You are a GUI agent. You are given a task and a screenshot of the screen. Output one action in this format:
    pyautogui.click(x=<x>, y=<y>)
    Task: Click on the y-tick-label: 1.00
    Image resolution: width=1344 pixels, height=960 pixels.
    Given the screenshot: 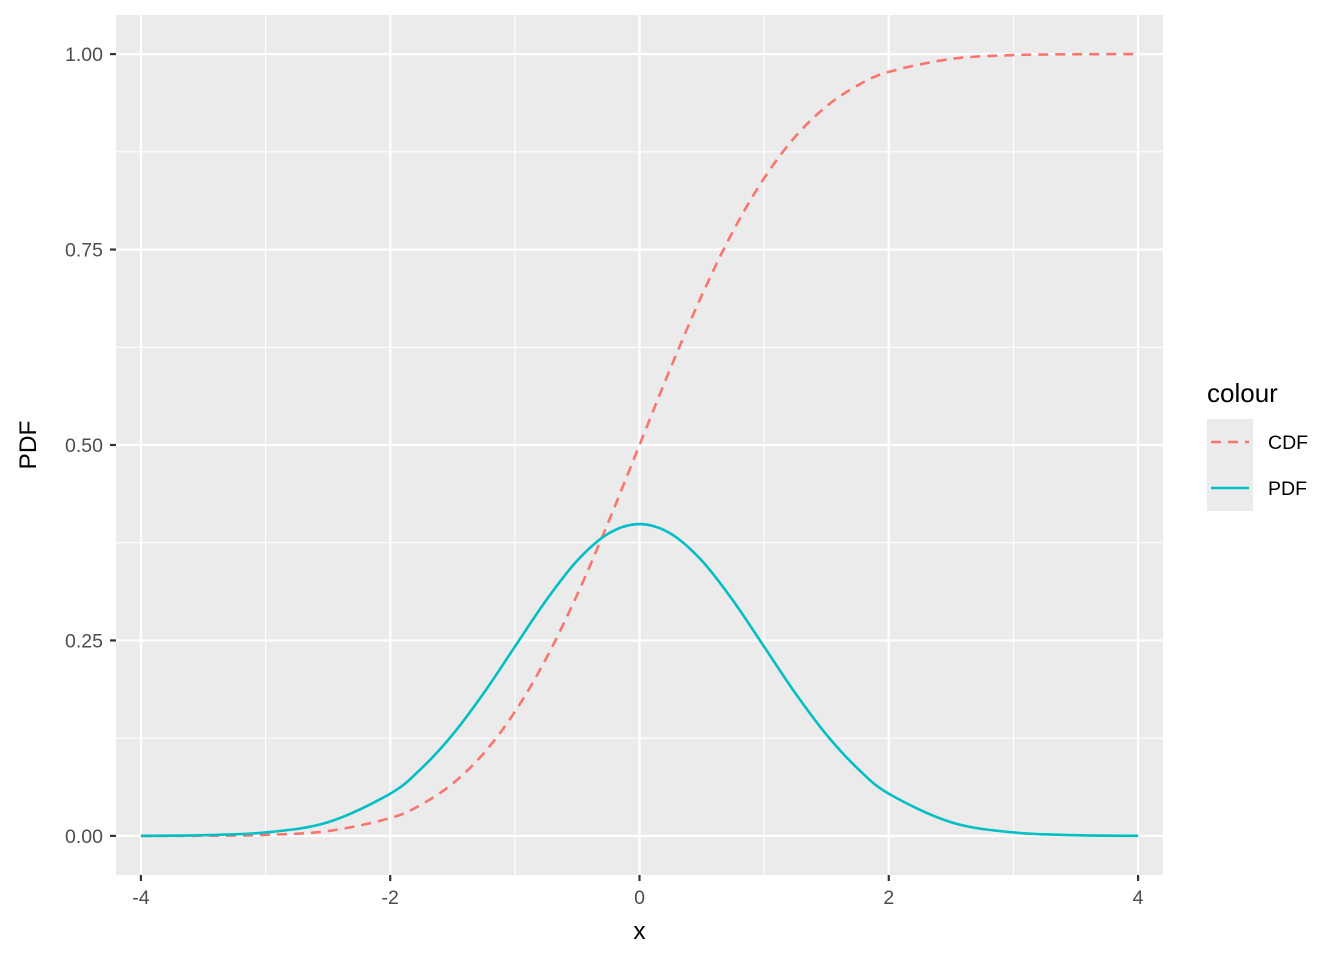 What is the action you would take?
    pyautogui.click(x=84, y=55)
    